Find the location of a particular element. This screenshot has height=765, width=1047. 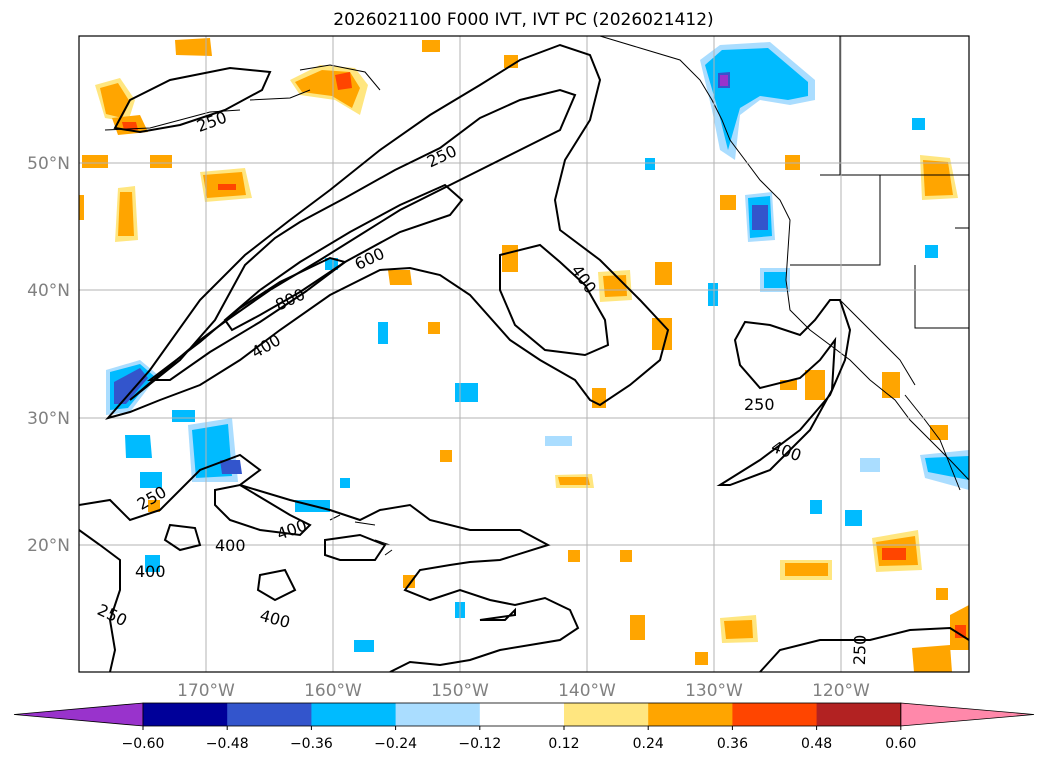

lat-label: 50°N is located at coordinates (48, 164).